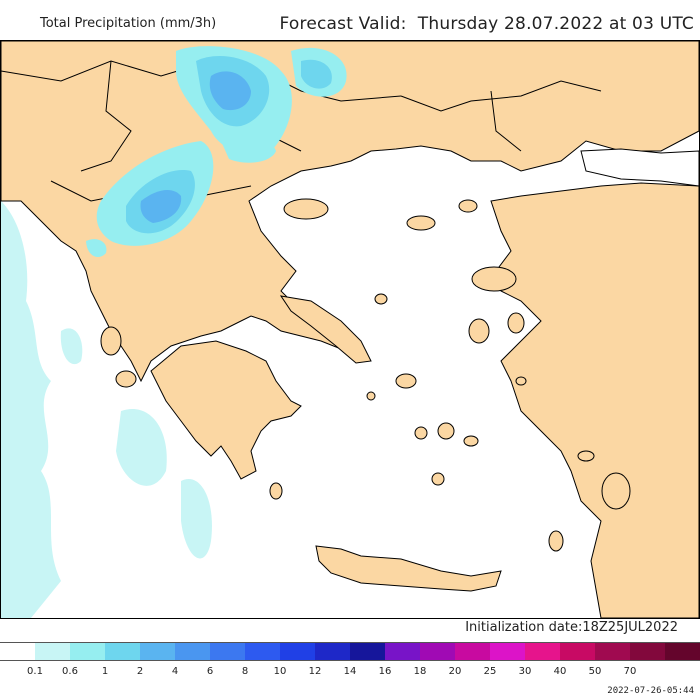 The height and width of the screenshot is (700, 700). What do you see at coordinates (280, 671) in the screenshot?
I see `legend-label: 10` at bounding box center [280, 671].